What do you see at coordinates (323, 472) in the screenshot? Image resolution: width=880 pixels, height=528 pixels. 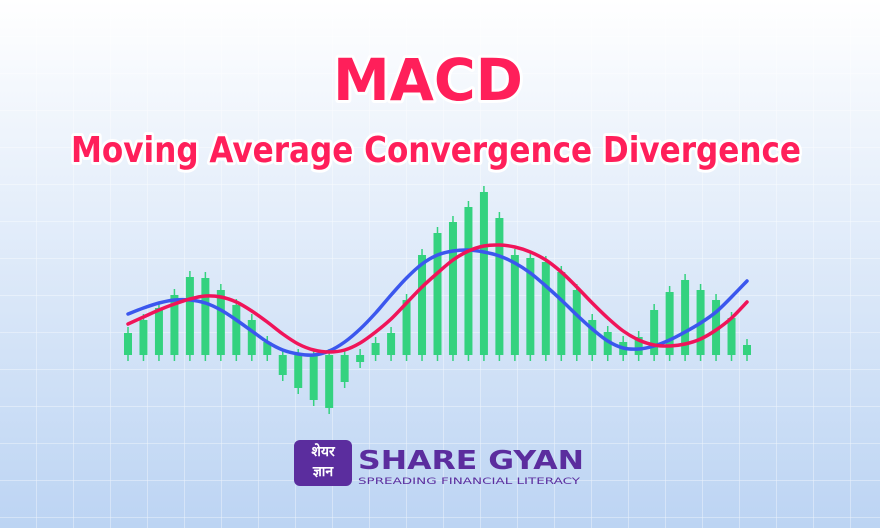 I see `logo-badge-text: ज्ञान` at bounding box center [323, 472].